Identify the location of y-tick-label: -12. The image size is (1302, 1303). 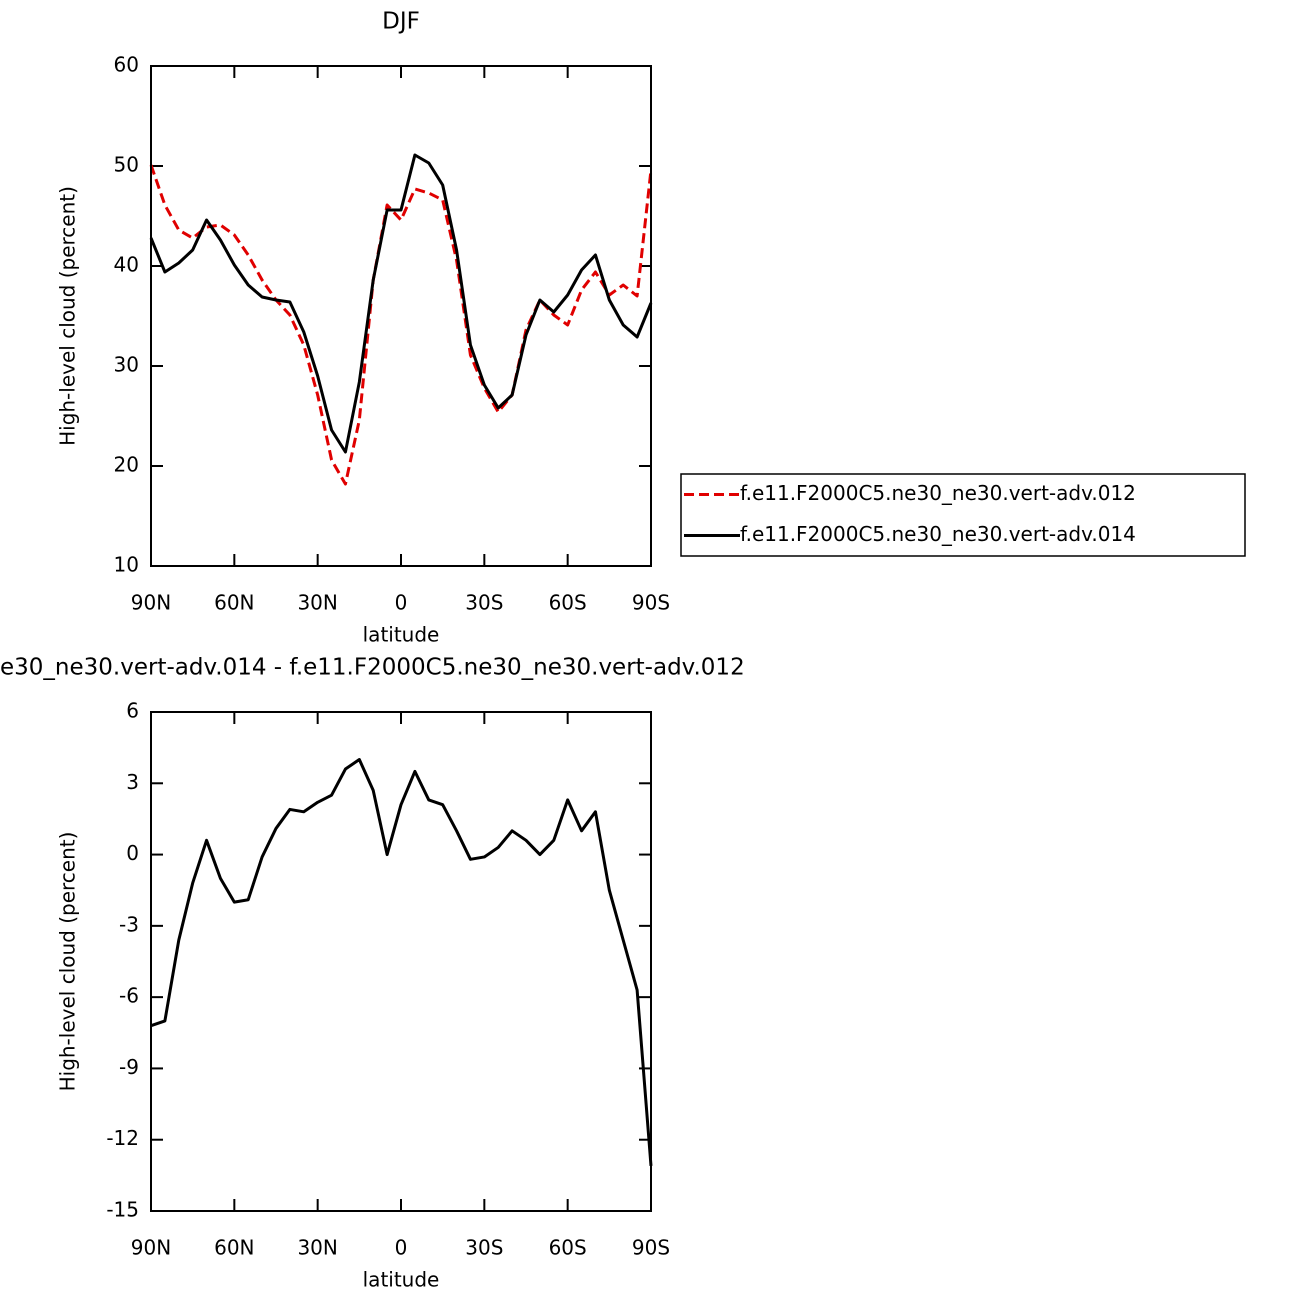
(122, 1138).